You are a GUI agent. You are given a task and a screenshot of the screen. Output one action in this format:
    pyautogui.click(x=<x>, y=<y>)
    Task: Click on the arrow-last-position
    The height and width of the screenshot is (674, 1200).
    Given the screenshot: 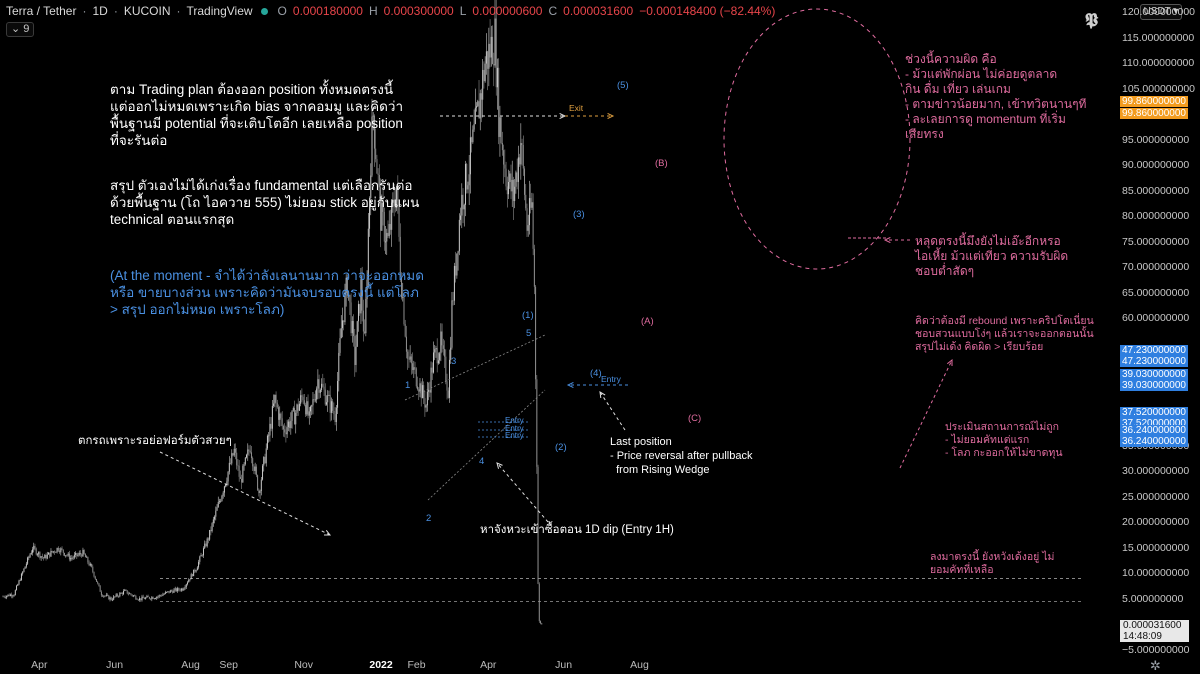 What is the action you would take?
    pyautogui.click(x=612, y=411)
    